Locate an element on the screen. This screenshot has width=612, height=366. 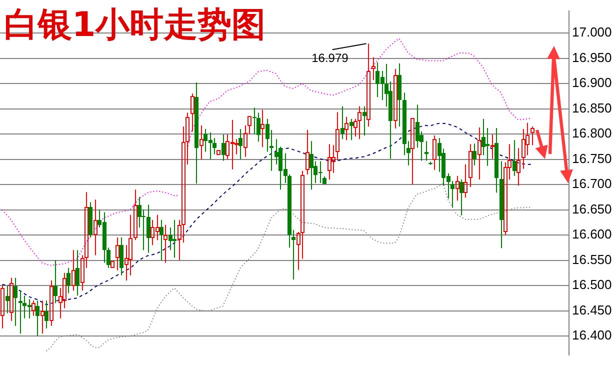
y-tick-label: 16.550 is located at coordinates (592, 259).